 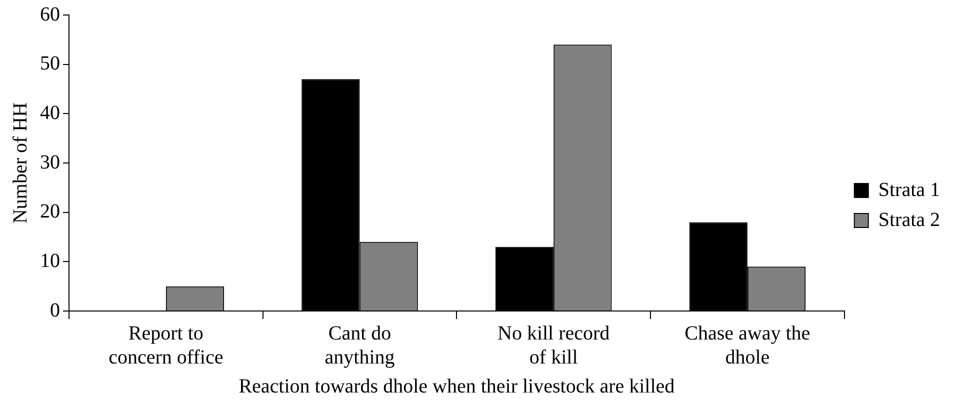 I want to click on y-tick-label: 40, so click(x=50, y=113).